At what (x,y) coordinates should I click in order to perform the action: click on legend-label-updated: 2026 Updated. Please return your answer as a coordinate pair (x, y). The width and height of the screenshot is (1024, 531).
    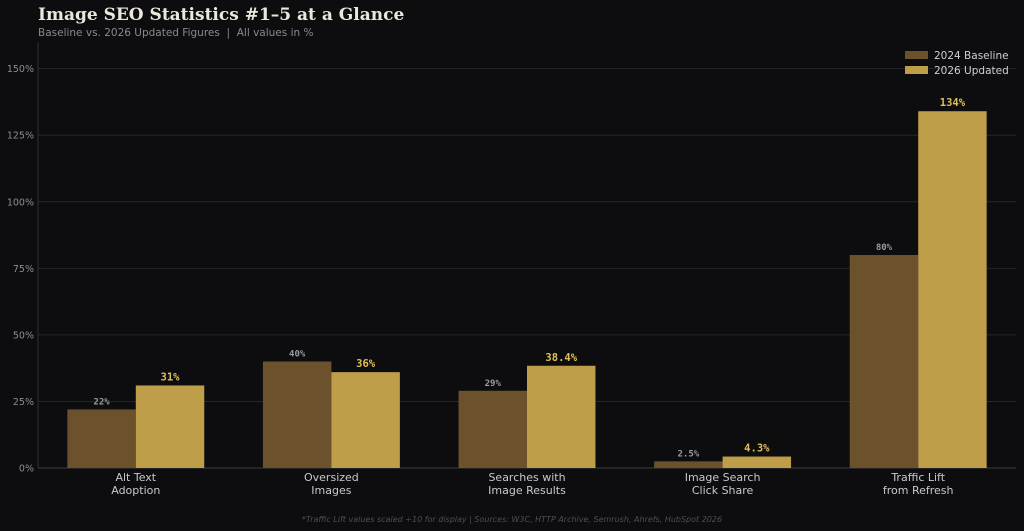
    Looking at the image, I should click on (971, 71).